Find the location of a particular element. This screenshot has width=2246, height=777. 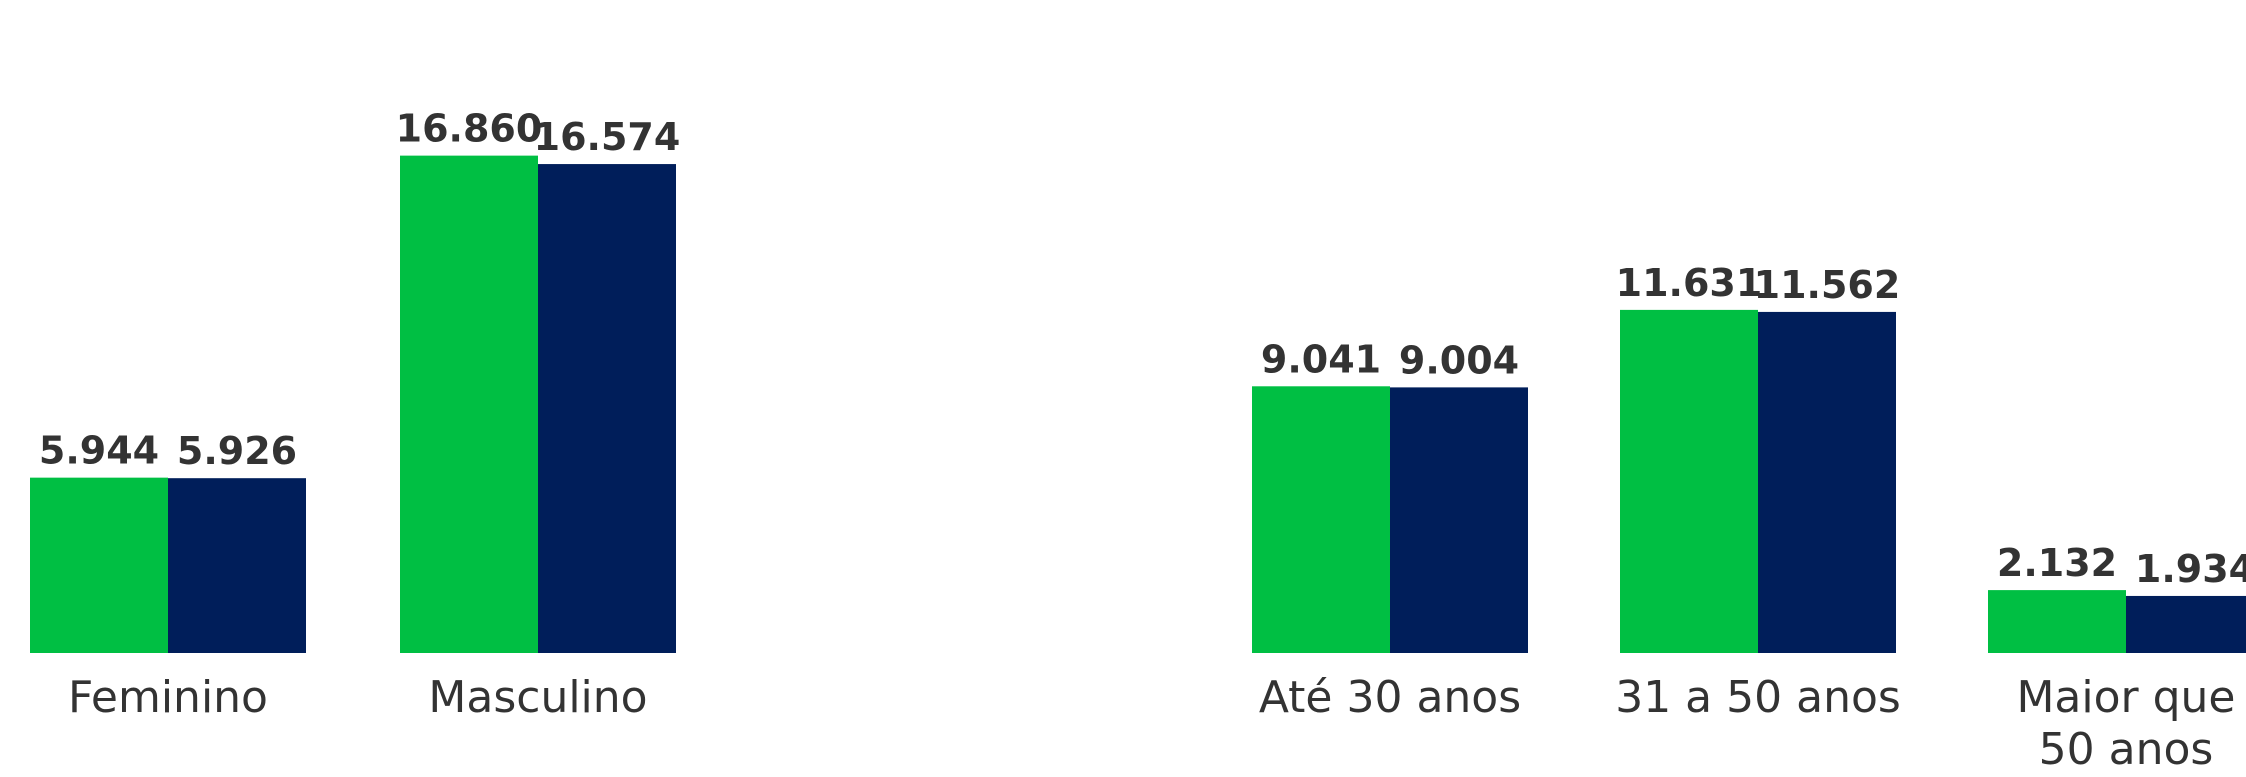

category-label: Masculino is located at coordinates (537, 697).